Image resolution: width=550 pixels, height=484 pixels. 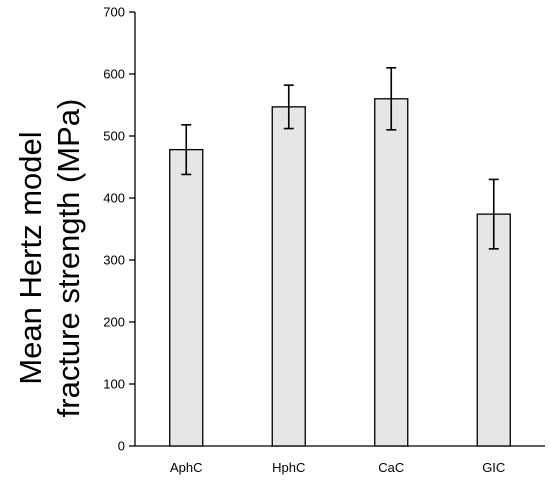 I want to click on x-tick-label: GIC, so click(x=493, y=467).